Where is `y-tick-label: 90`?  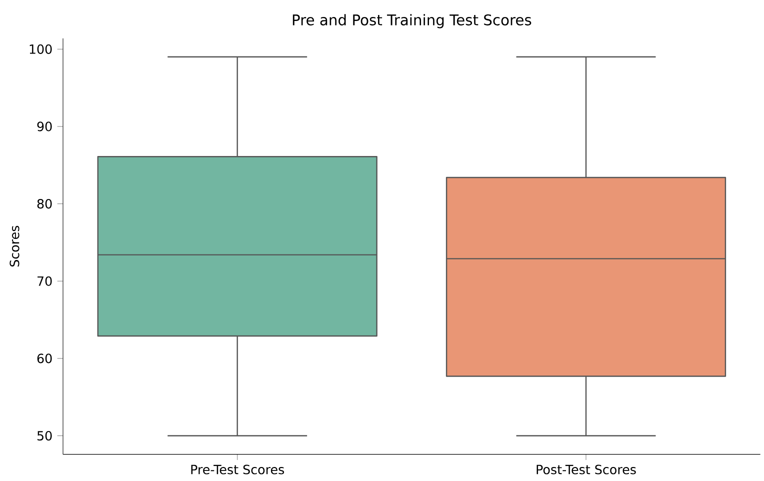 y-tick-label: 90 is located at coordinates (44, 127).